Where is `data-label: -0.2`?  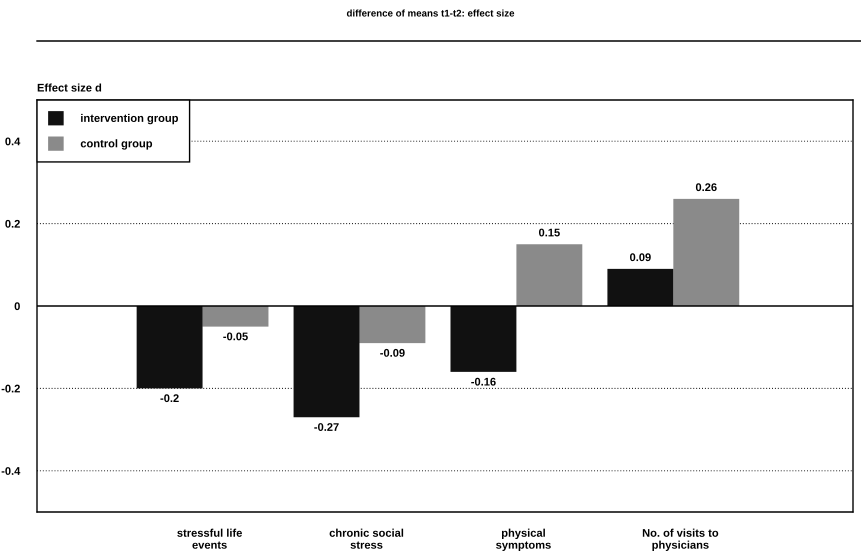 data-label: -0.2 is located at coordinates (169, 398).